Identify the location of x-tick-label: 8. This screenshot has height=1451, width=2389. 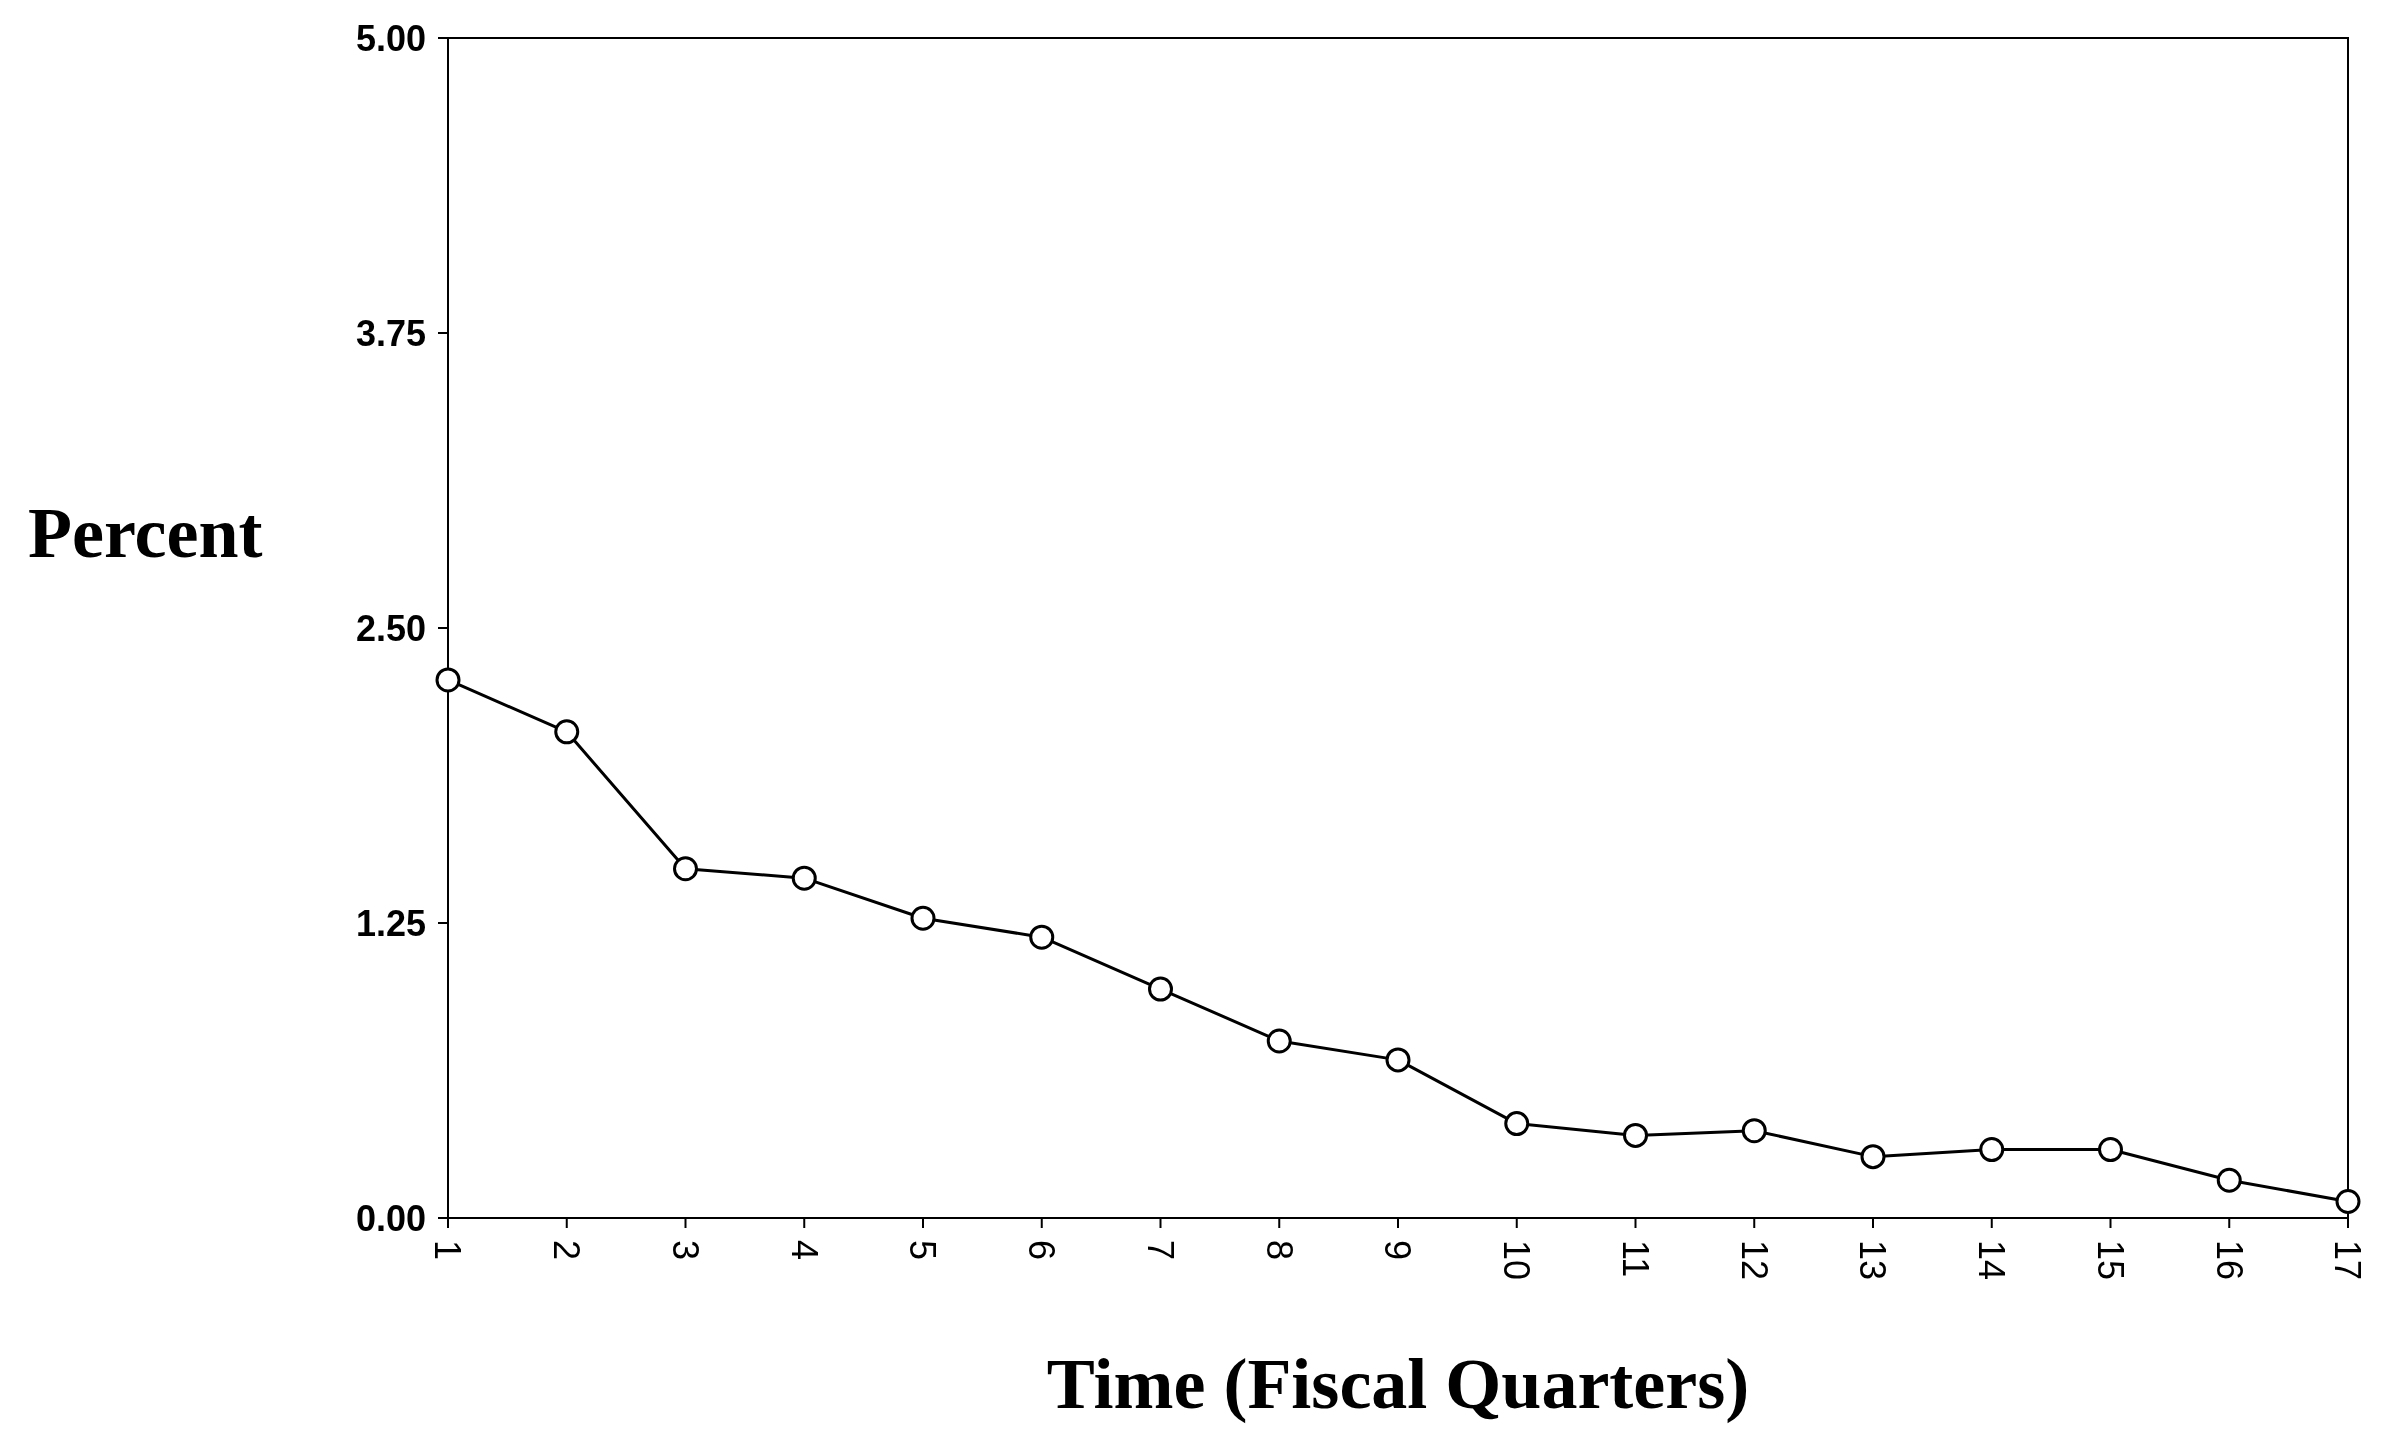
(1279, 1250).